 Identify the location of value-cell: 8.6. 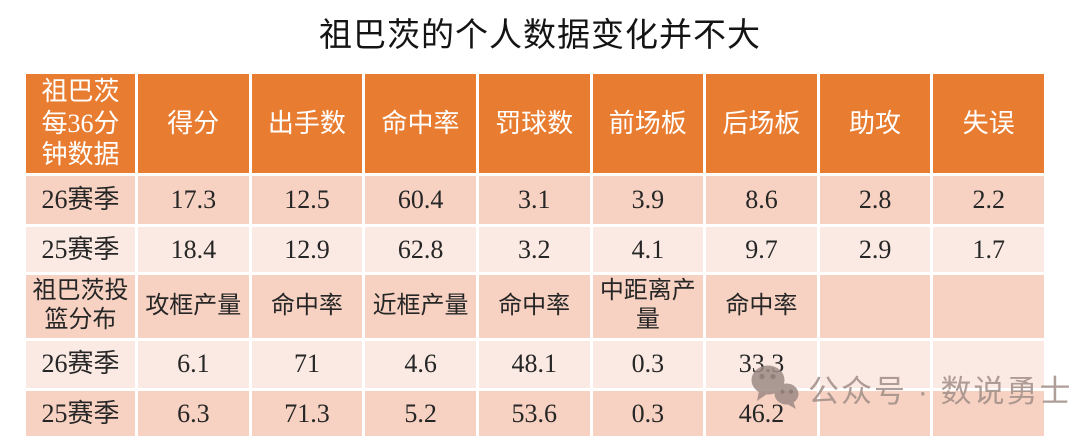
(761, 200).